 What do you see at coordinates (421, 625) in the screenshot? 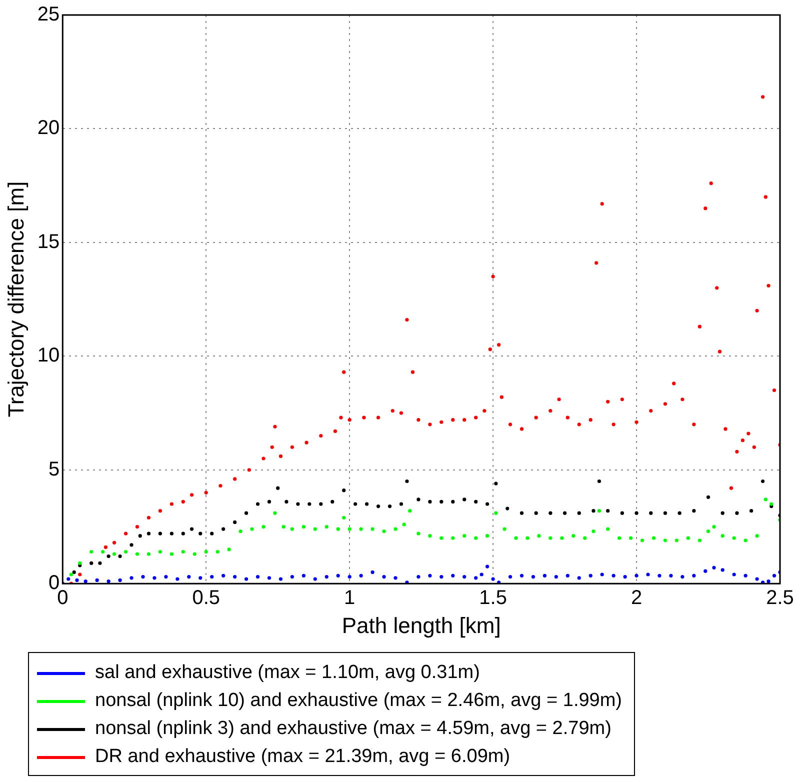
I see `x-axis-title: Path length [km]` at bounding box center [421, 625].